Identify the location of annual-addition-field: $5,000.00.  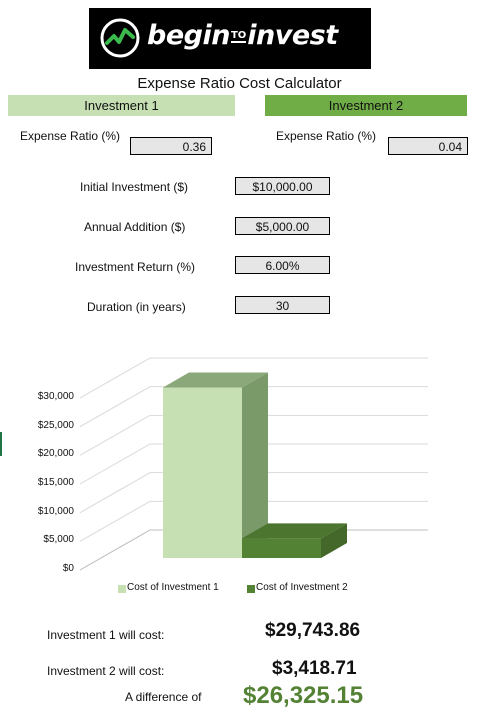
(282, 226).